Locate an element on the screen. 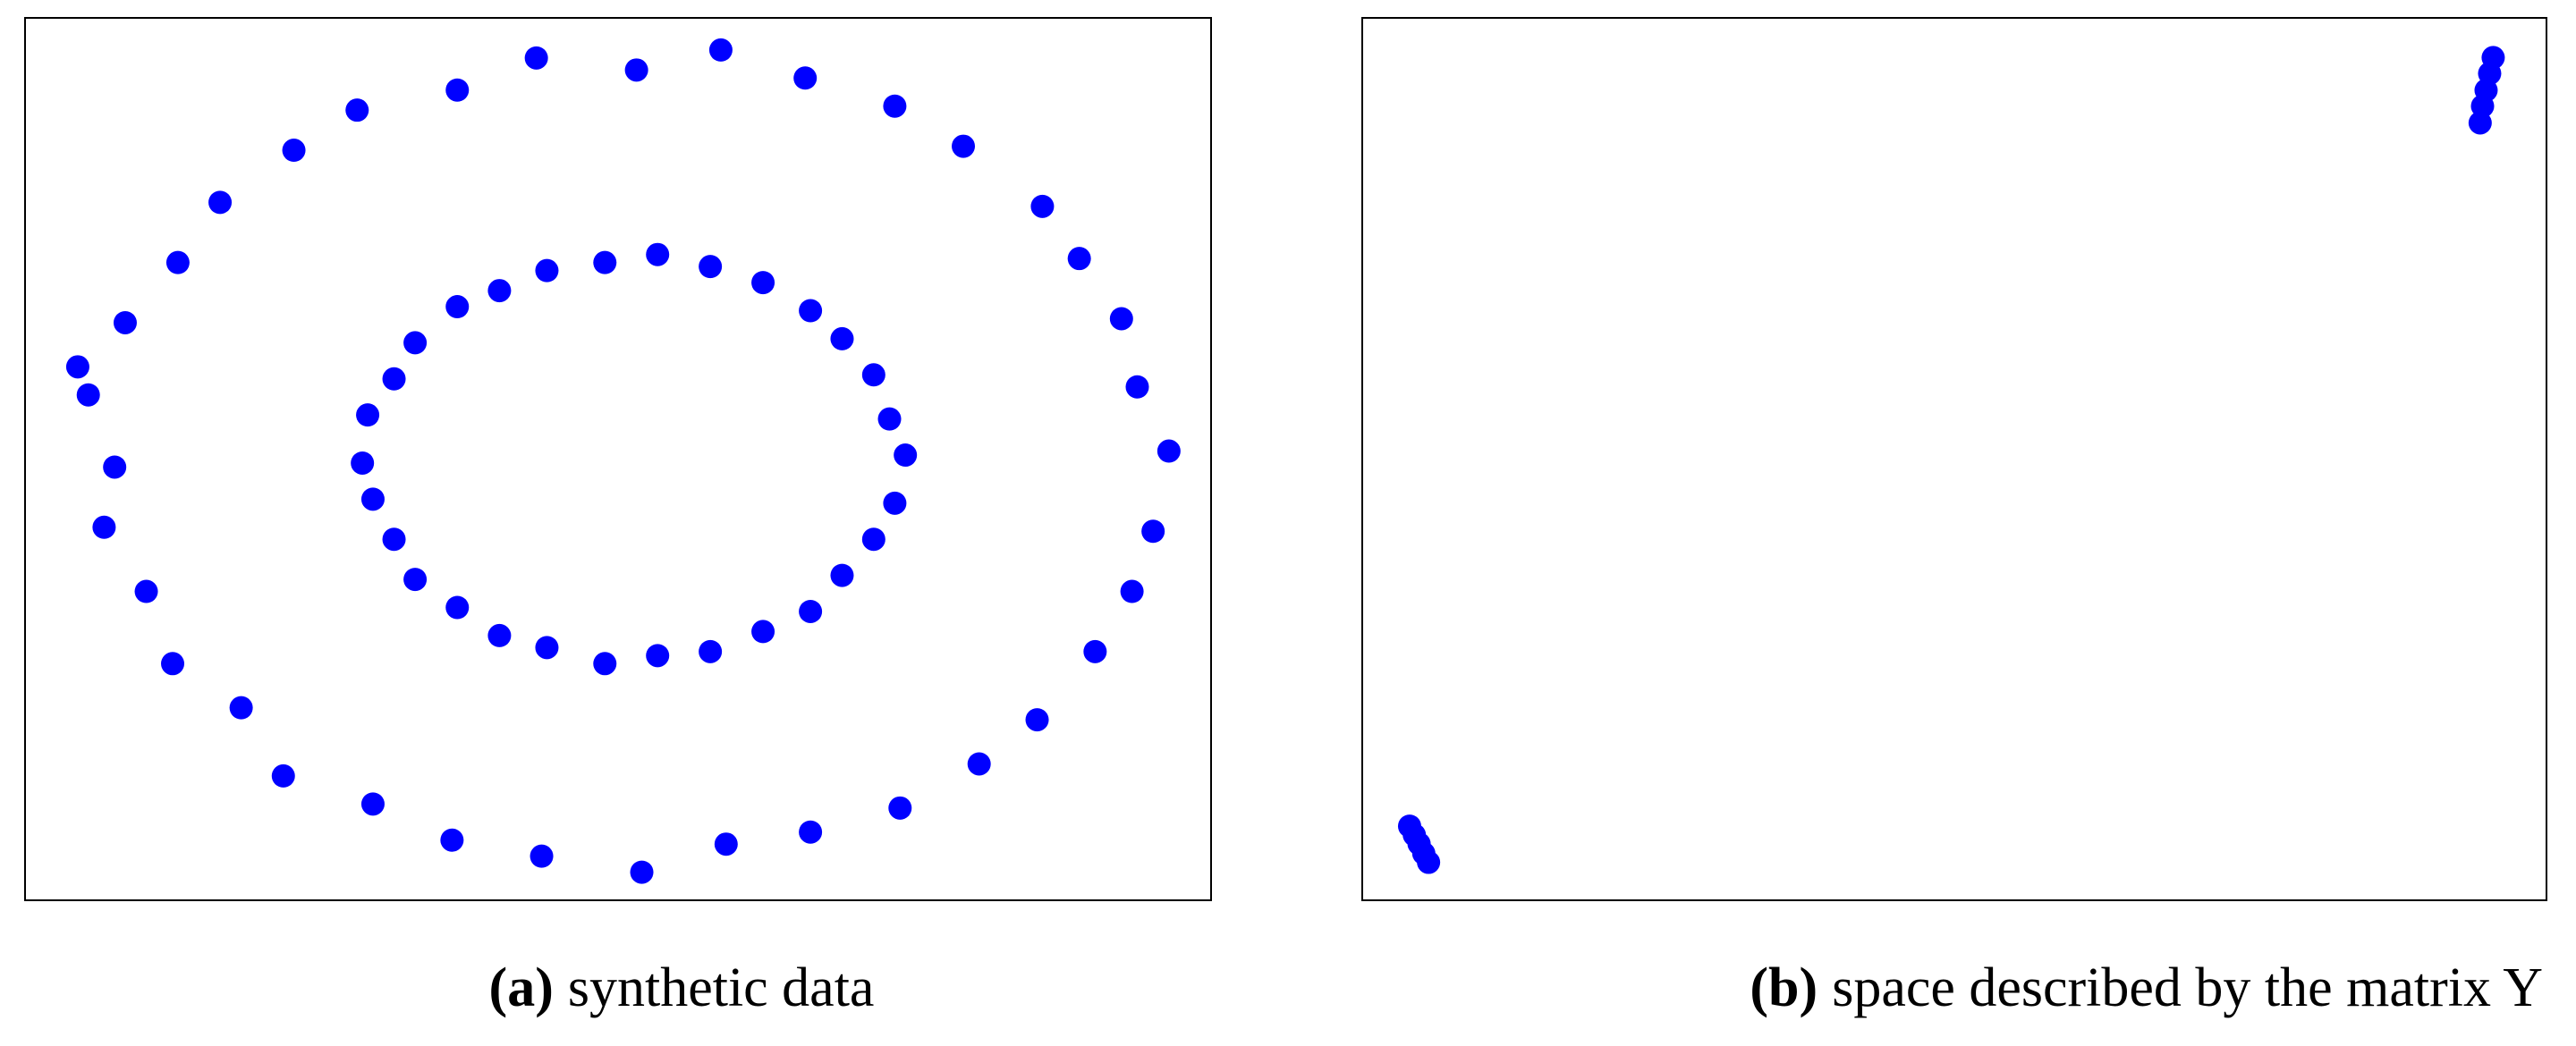 This screenshot has height=1046, width=2576. caption-label: (a) is located at coordinates (521, 988).